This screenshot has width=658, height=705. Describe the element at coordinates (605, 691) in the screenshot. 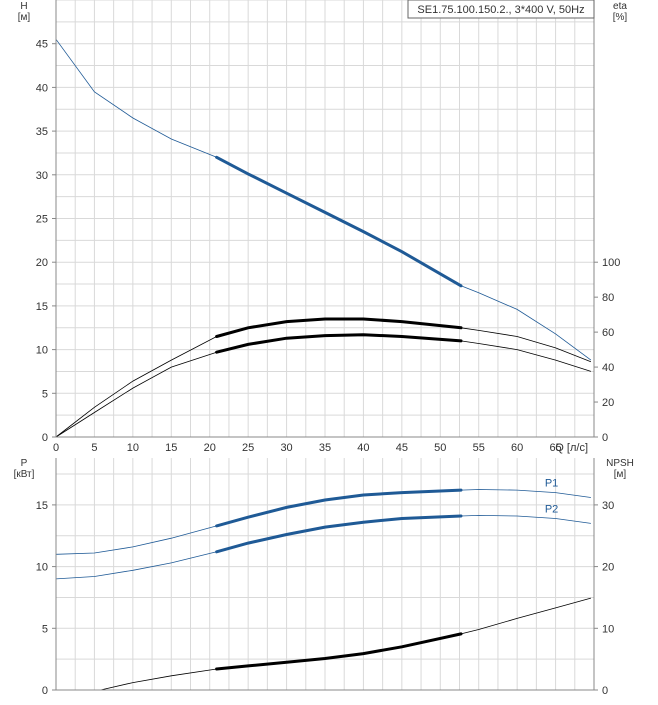

I see `bottom-y2tick-label: 0` at that location.